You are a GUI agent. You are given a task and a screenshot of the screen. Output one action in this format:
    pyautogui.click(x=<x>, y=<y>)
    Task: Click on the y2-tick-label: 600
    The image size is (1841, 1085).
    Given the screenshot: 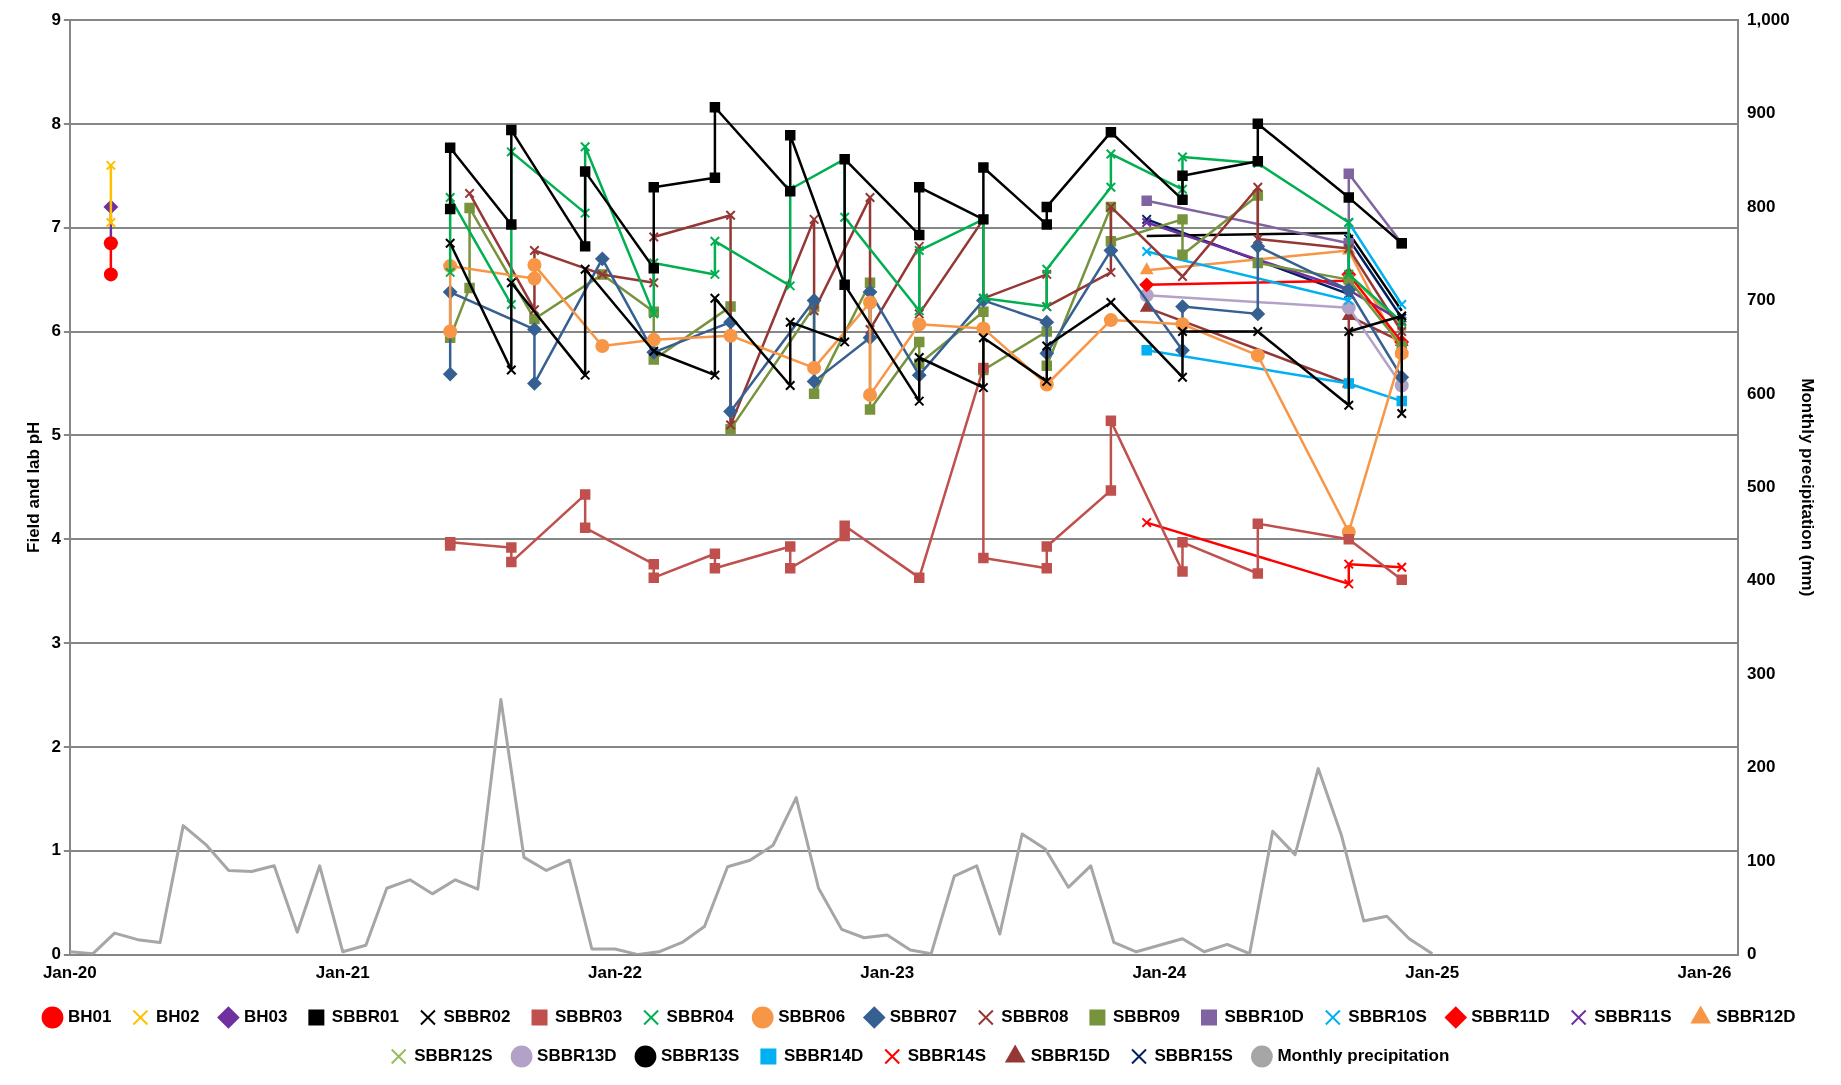 What is the action you would take?
    pyautogui.click(x=1761, y=393)
    